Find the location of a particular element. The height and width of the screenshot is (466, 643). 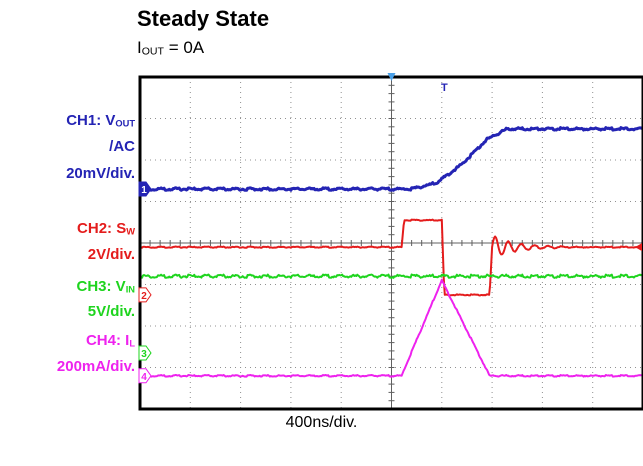

subtitle-sub: OUT is located at coordinates (152, 51).